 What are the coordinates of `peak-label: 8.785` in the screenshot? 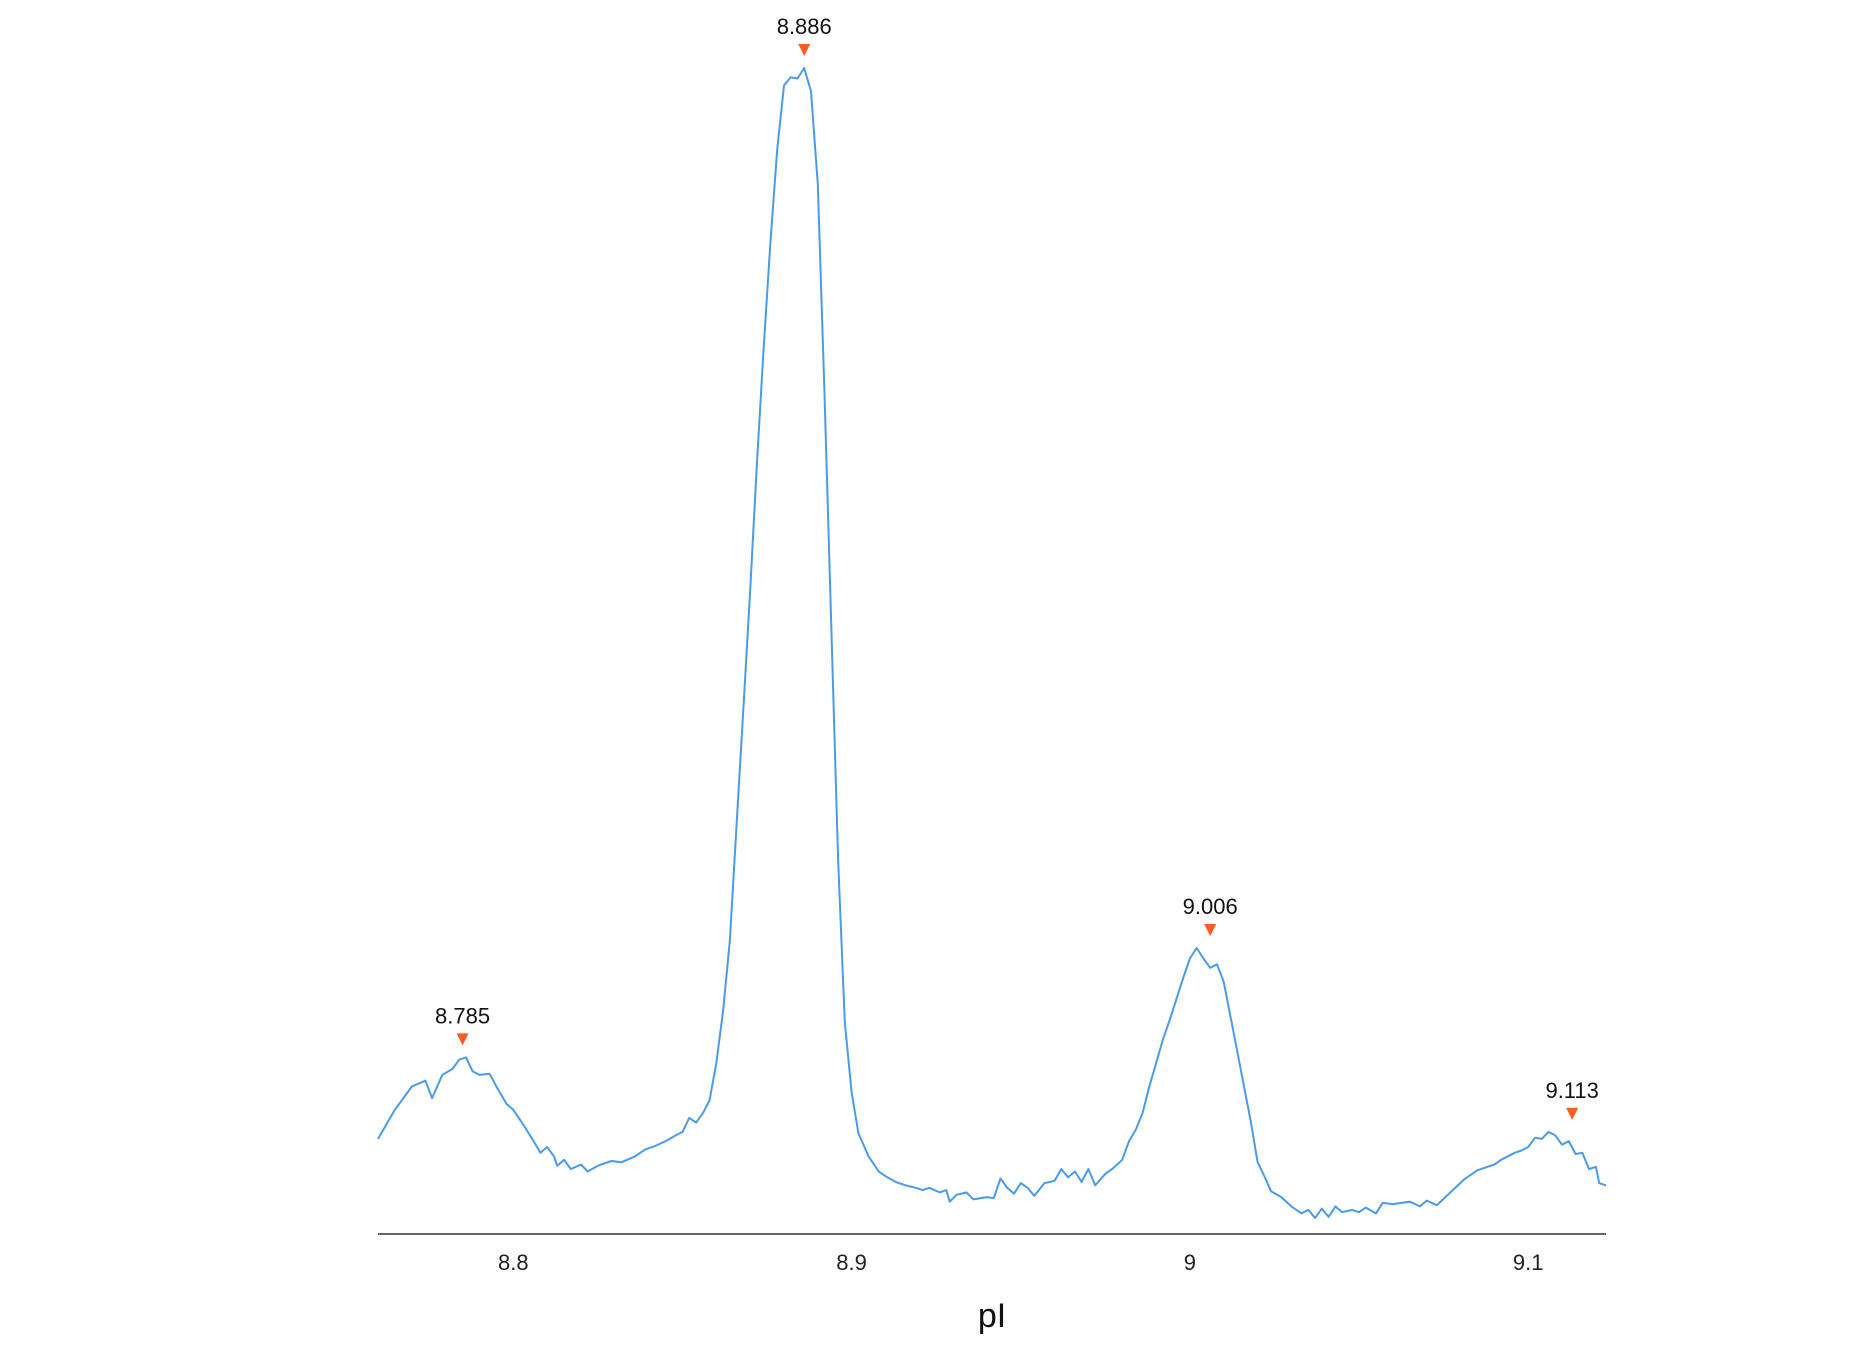 It's located at (462, 1015).